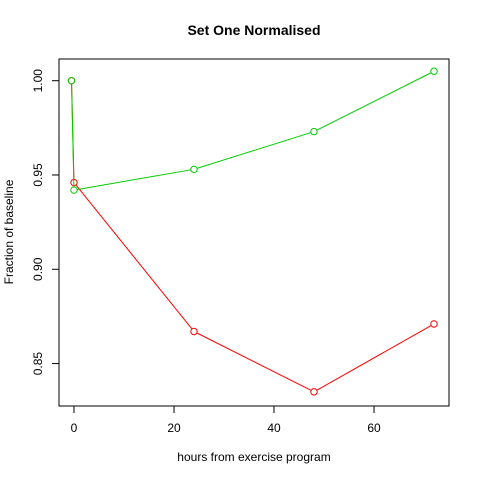 This screenshot has height=480, width=480. What do you see at coordinates (374, 428) in the screenshot?
I see `x-tick-label: 60` at bounding box center [374, 428].